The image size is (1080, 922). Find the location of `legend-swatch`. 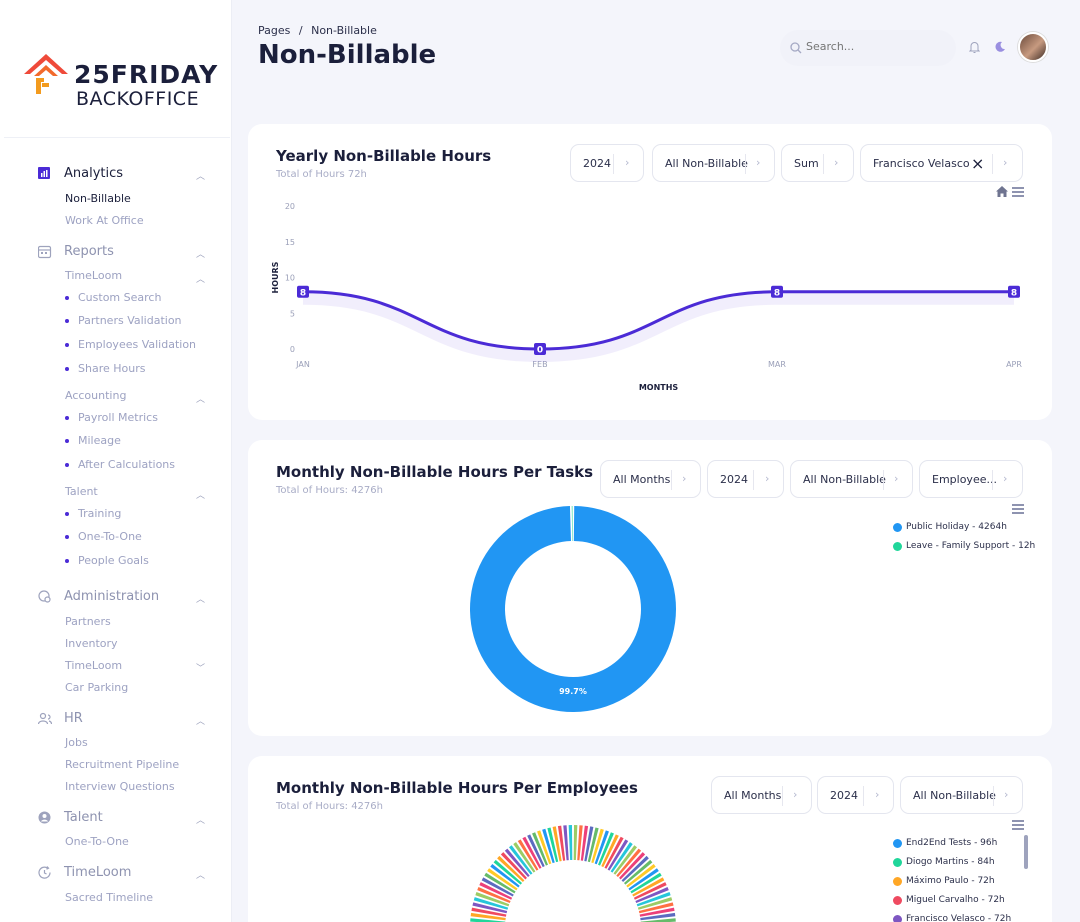

legend-swatch is located at coordinates (897, 881).